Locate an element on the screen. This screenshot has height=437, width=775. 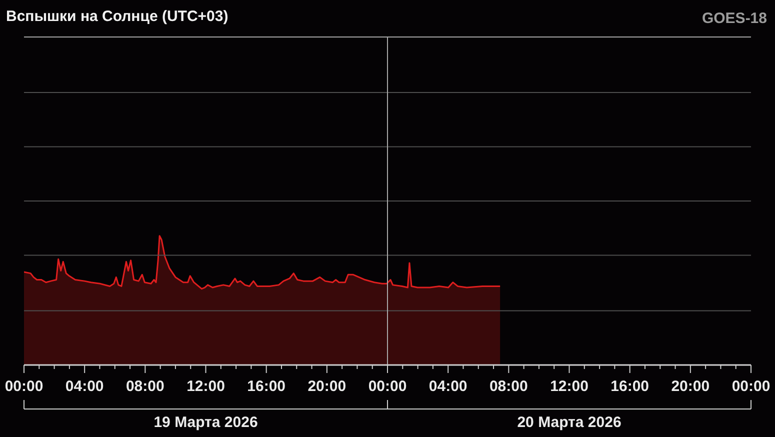
chart-subtitle: GOES-18 is located at coordinates (734, 18).